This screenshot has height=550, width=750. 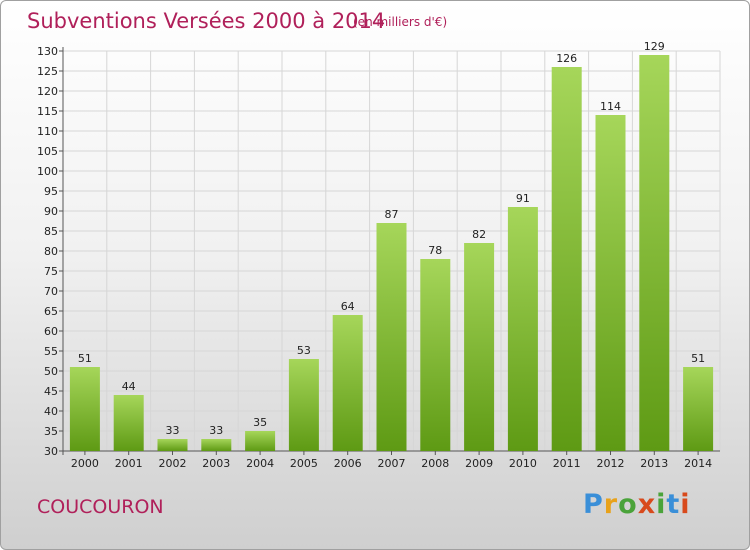 I want to click on y-tick-label: 55, so click(x=51, y=351).